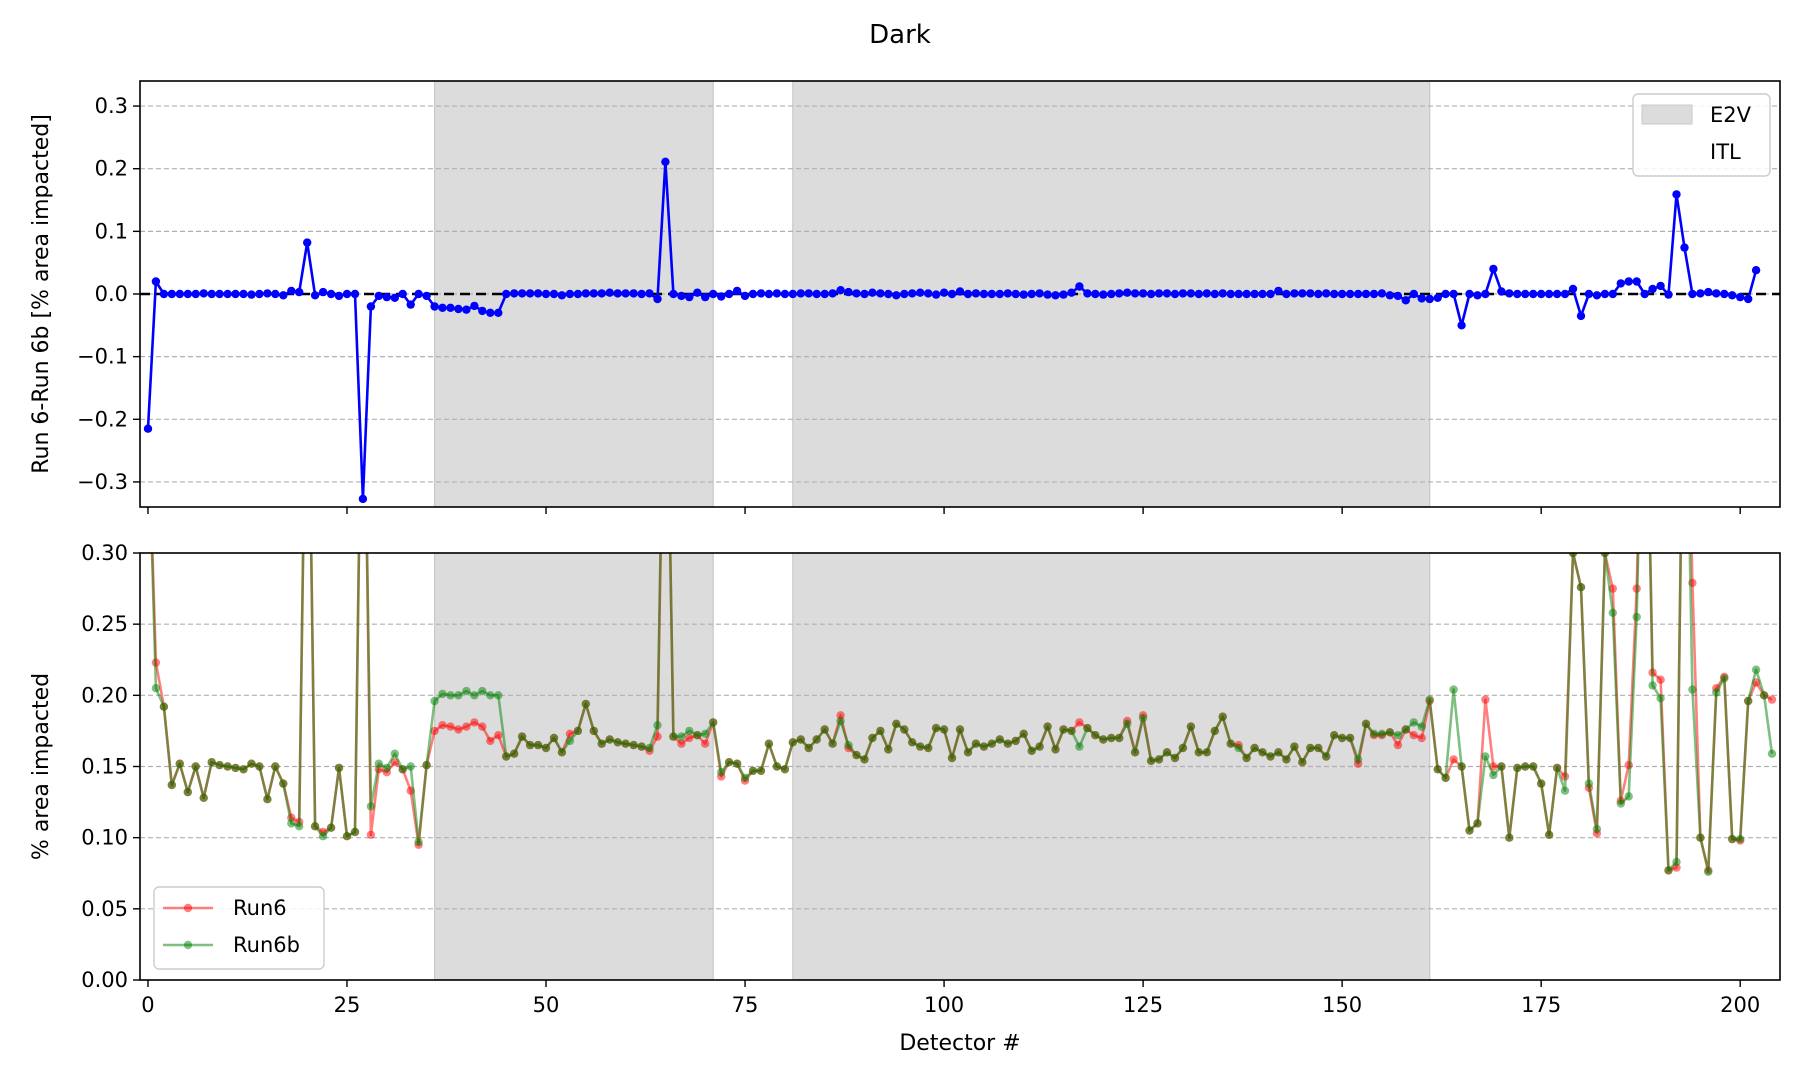 This screenshot has width=1800, height=1080. I want to click on figure-title: Dark, so click(900, 35).